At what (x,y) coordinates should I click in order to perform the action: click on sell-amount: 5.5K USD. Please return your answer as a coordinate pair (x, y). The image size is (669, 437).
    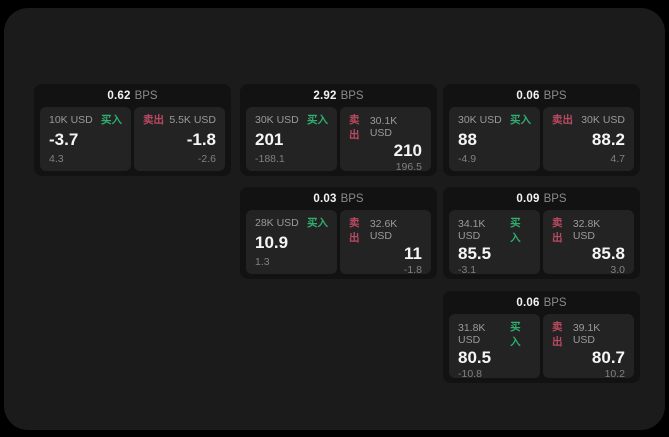
    Looking at the image, I should click on (192, 119).